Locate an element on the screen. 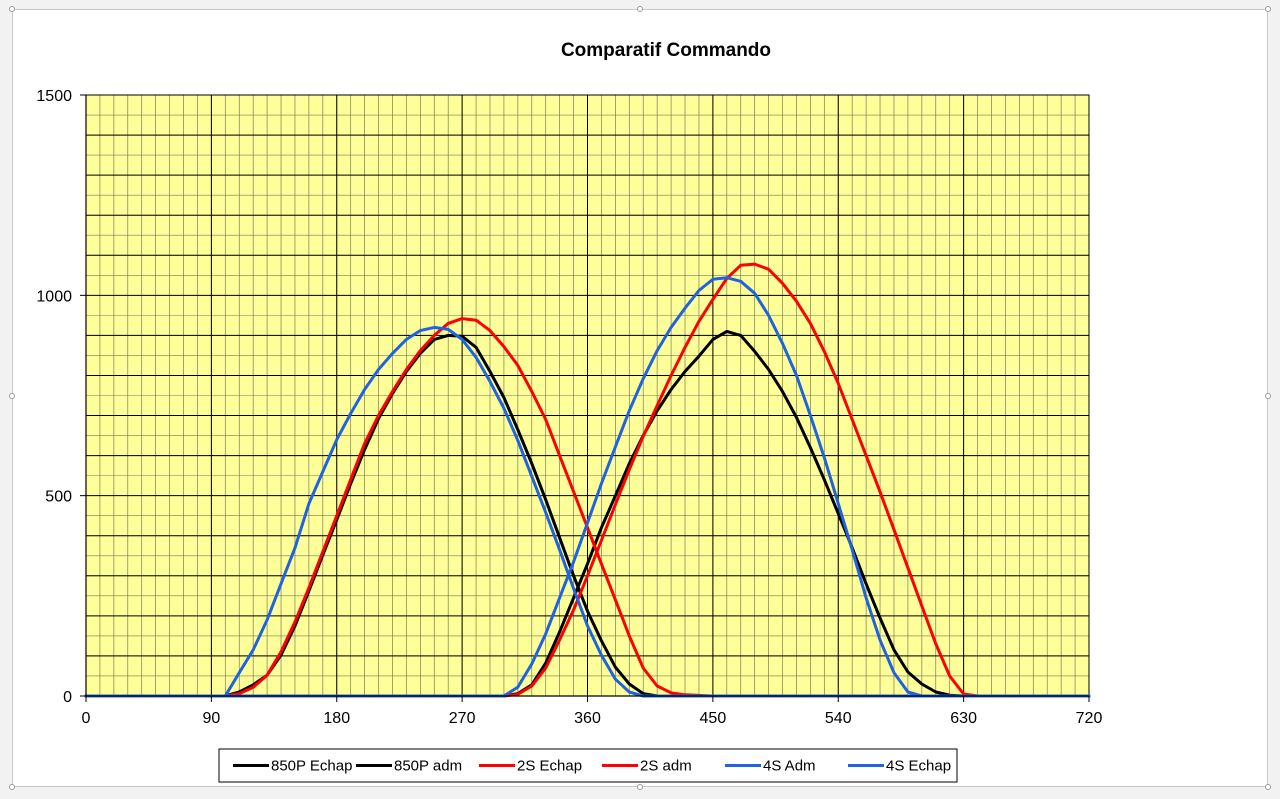 This screenshot has width=1280, height=799. x-tick-label: 450 is located at coordinates (713, 718).